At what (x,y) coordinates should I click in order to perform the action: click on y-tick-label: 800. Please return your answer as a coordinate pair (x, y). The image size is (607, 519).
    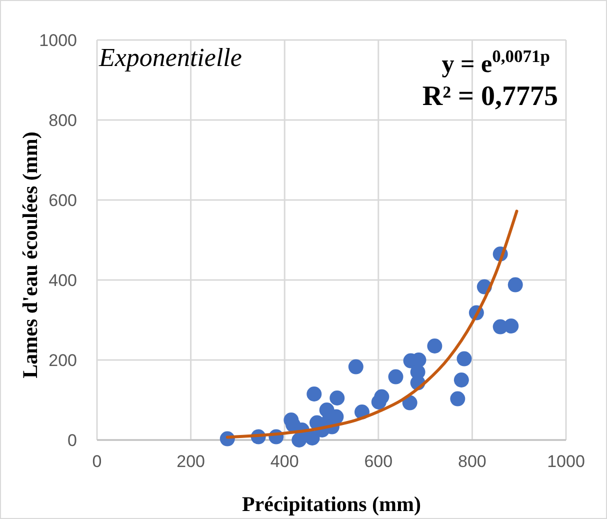
    Looking at the image, I should click on (62, 120).